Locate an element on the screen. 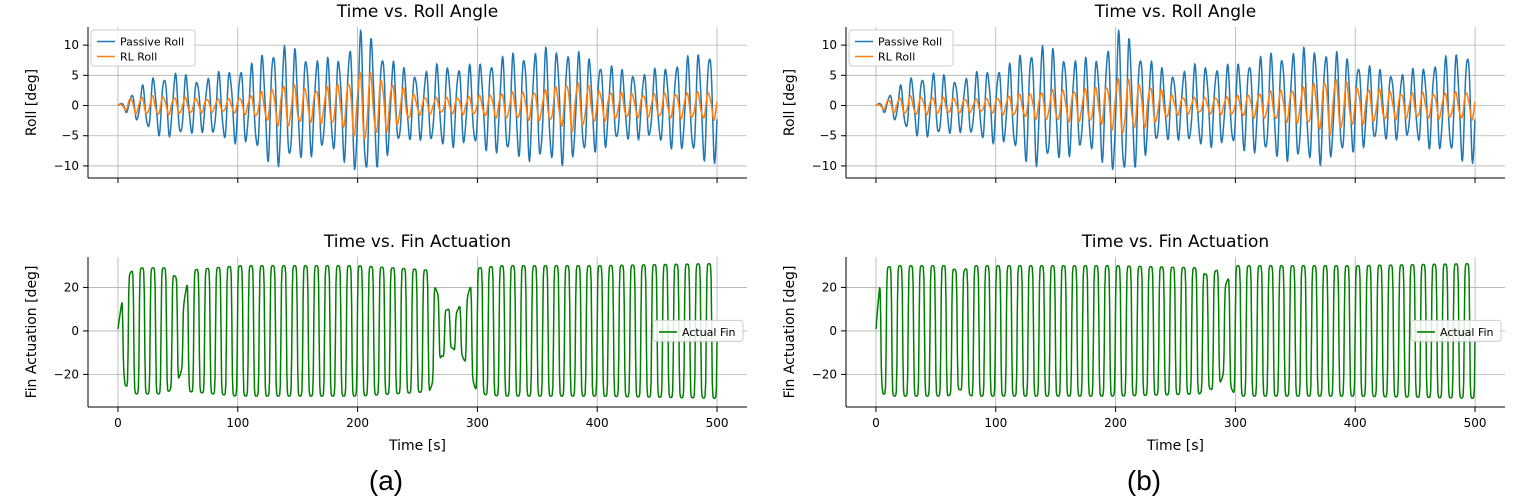  panel-label-a: (a) is located at coordinates (386, 480).